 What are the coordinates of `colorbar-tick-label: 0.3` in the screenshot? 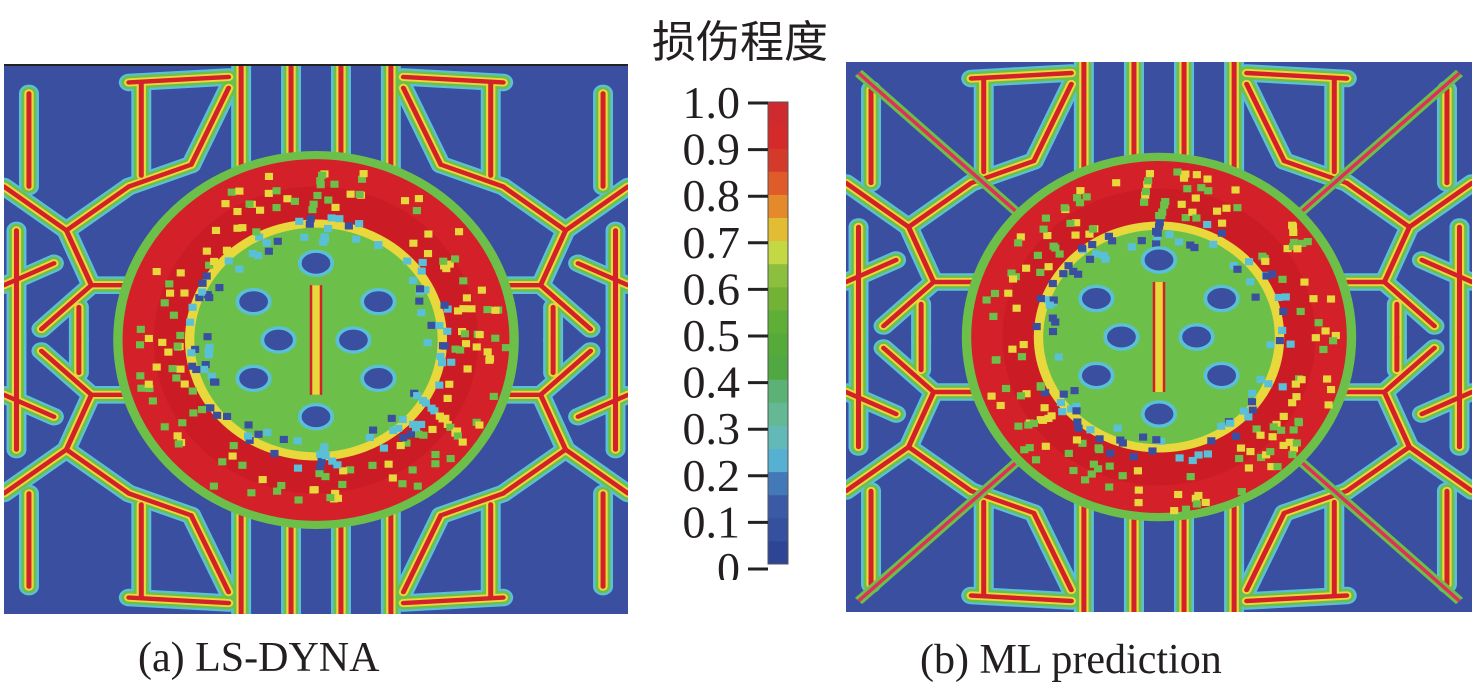 It's located at (712, 428).